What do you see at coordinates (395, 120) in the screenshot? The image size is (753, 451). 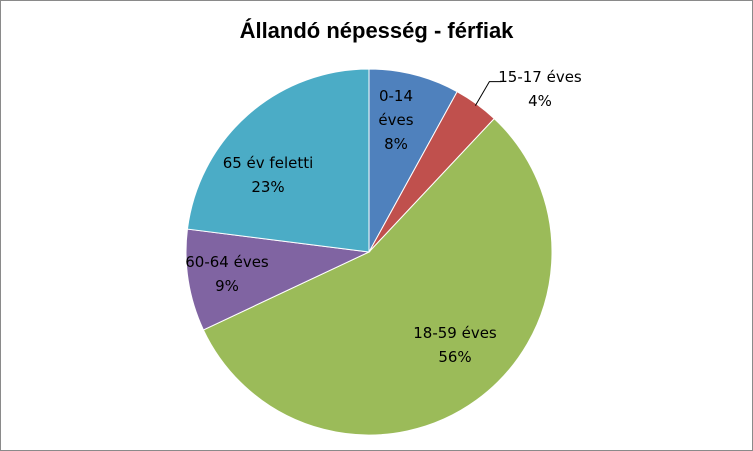 I see `slice-label-1: 0-14 éves 8%` at bounding box center [395, 120].